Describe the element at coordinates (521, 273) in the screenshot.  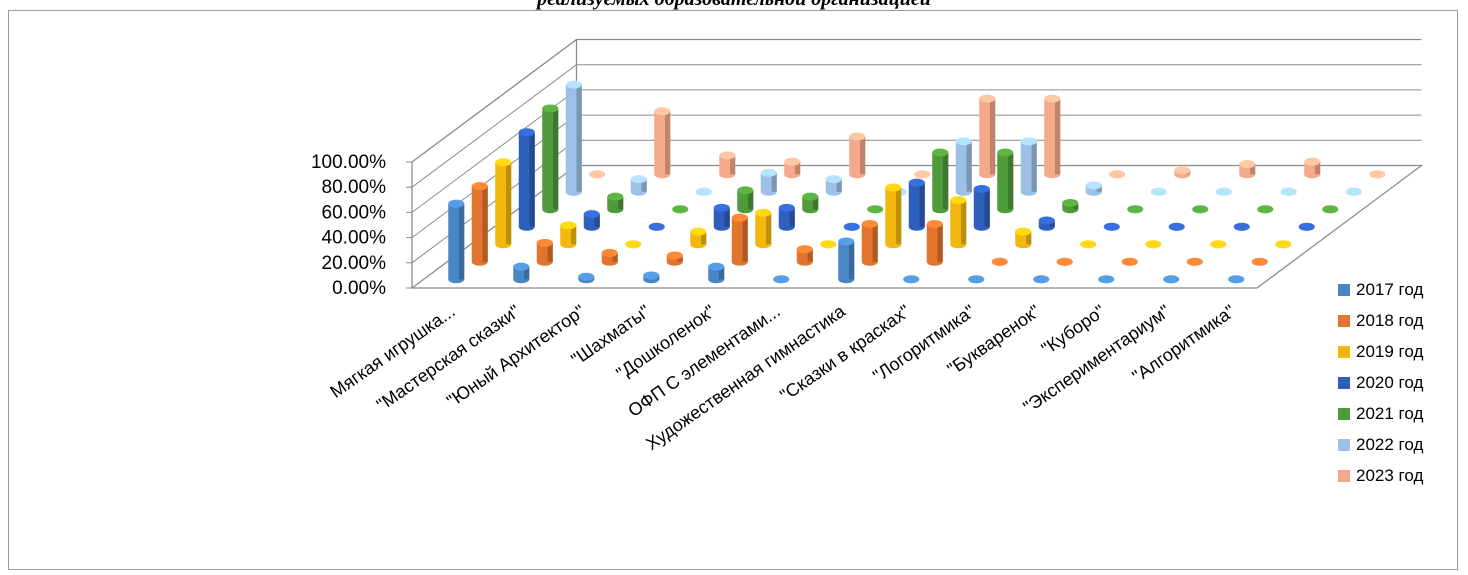
I see `bar-2017-год-2` at that location.